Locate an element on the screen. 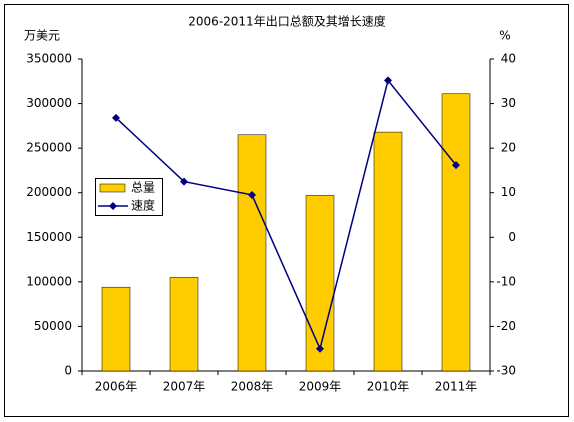 This screenshot has width=574, height=422. y-tick-label: 0 is located at coordinates (68, 371).